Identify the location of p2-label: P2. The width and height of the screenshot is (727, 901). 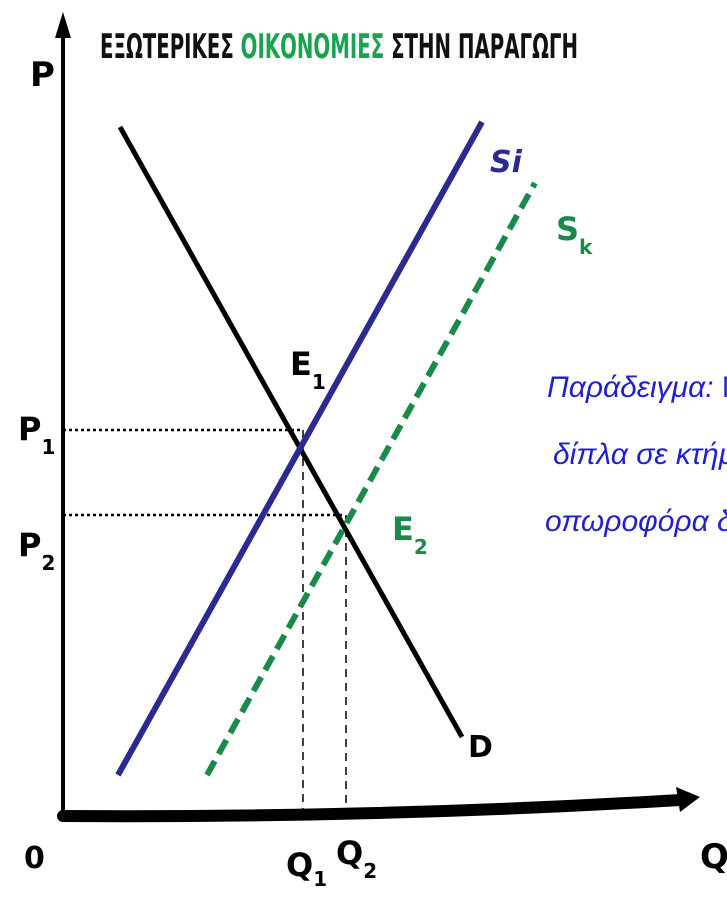
(36, 550).